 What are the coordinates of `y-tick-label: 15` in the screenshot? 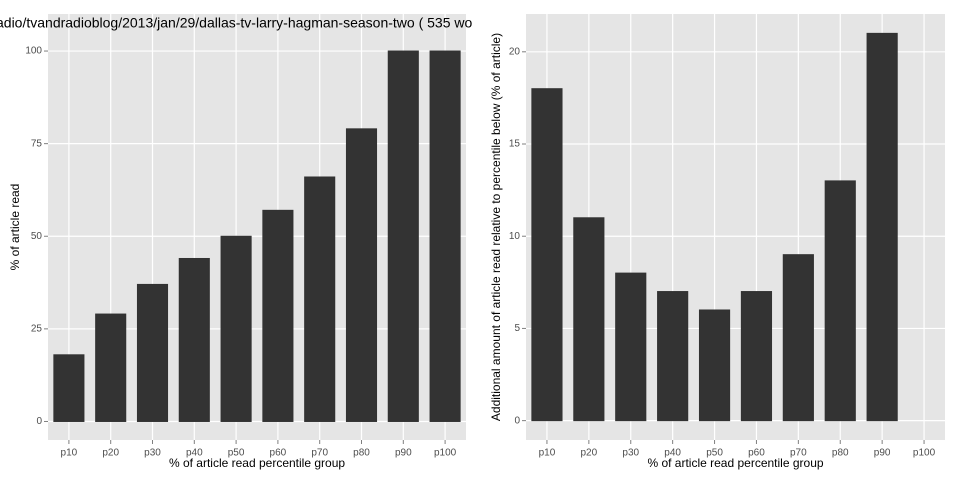 It's located at (515, 144).